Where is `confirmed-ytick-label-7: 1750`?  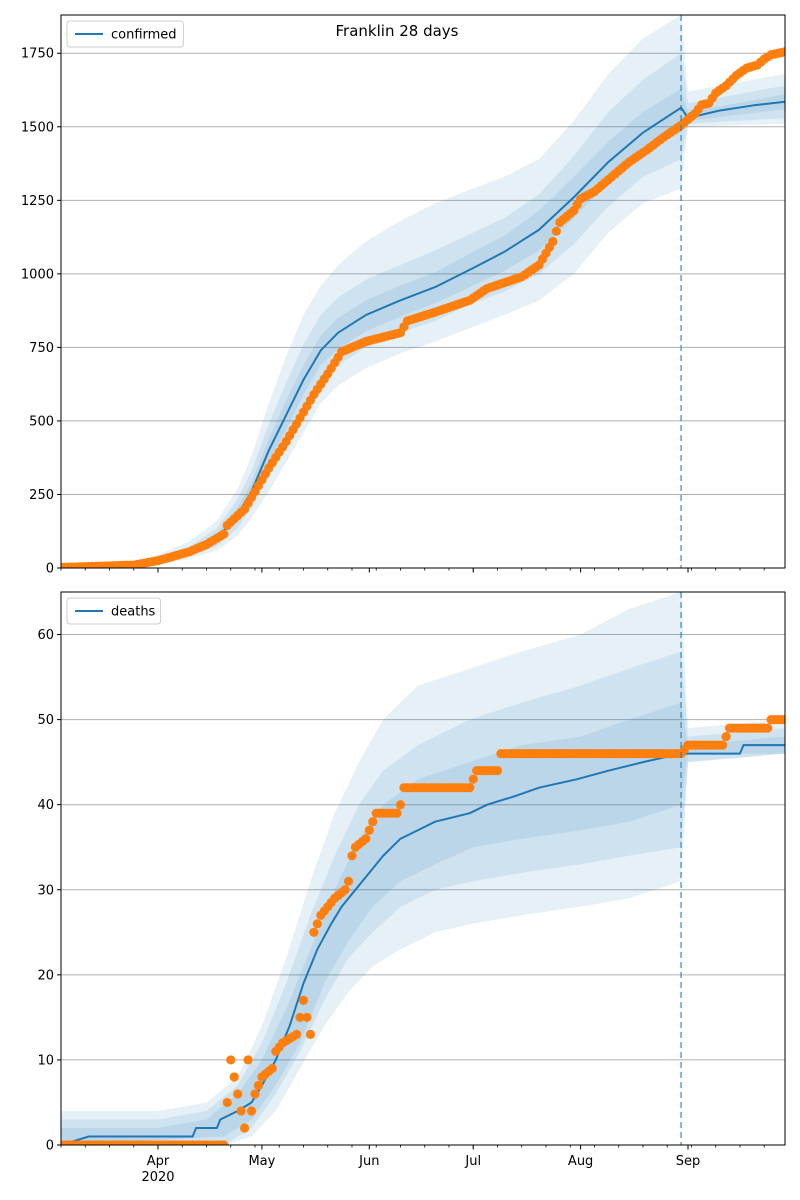
confirmed-ytick-label-7: 1750 is located at coordinates (37, 54).